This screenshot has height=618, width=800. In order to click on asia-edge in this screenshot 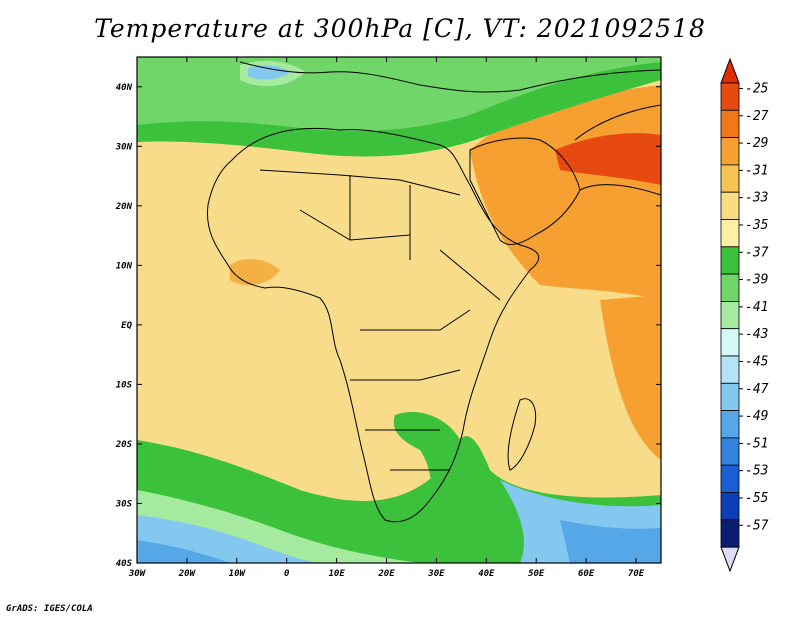, I will do `click(617, 150)`.